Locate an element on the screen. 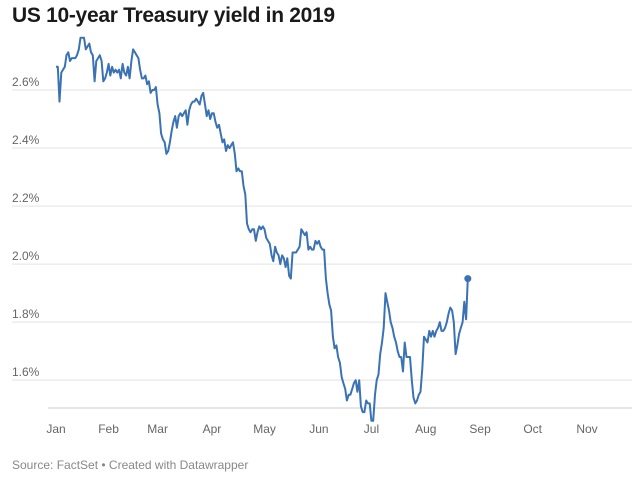 The height and width of the screenshot is (485, 640). y-tick-label: 2.4% is located at coordinates (26, 140).